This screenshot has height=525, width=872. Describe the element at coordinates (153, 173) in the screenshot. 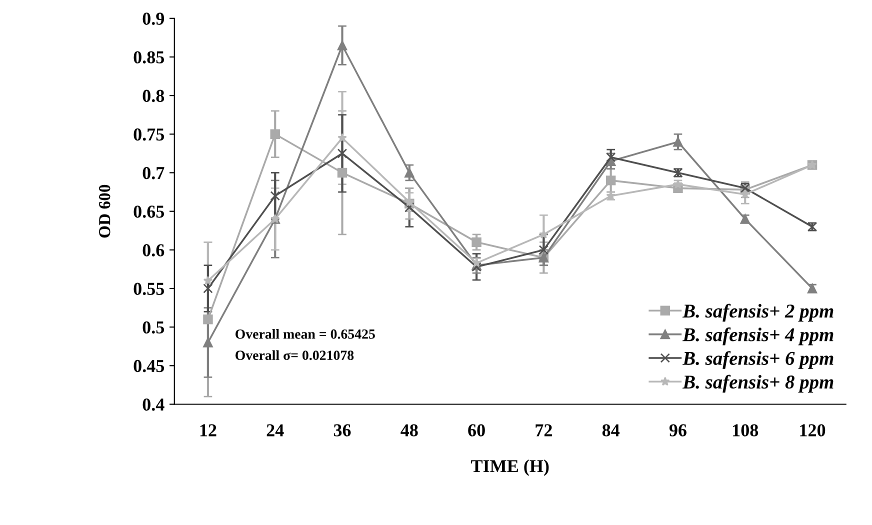

I see `y-tick-label: 0.7` at that location.